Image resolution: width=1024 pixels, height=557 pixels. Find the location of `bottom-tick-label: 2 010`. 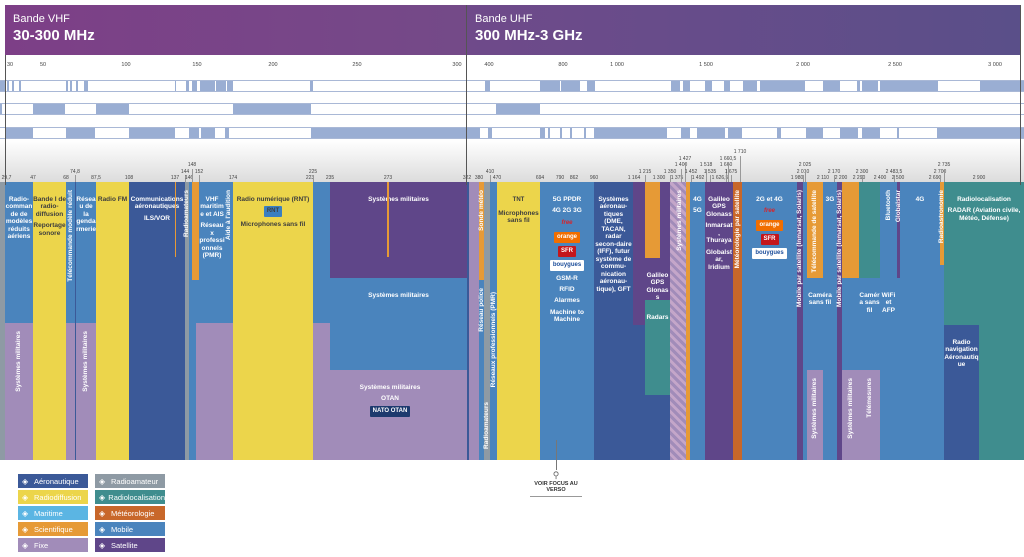

bottom-tick-label: 2 010 is located at coordinates (803, 171).